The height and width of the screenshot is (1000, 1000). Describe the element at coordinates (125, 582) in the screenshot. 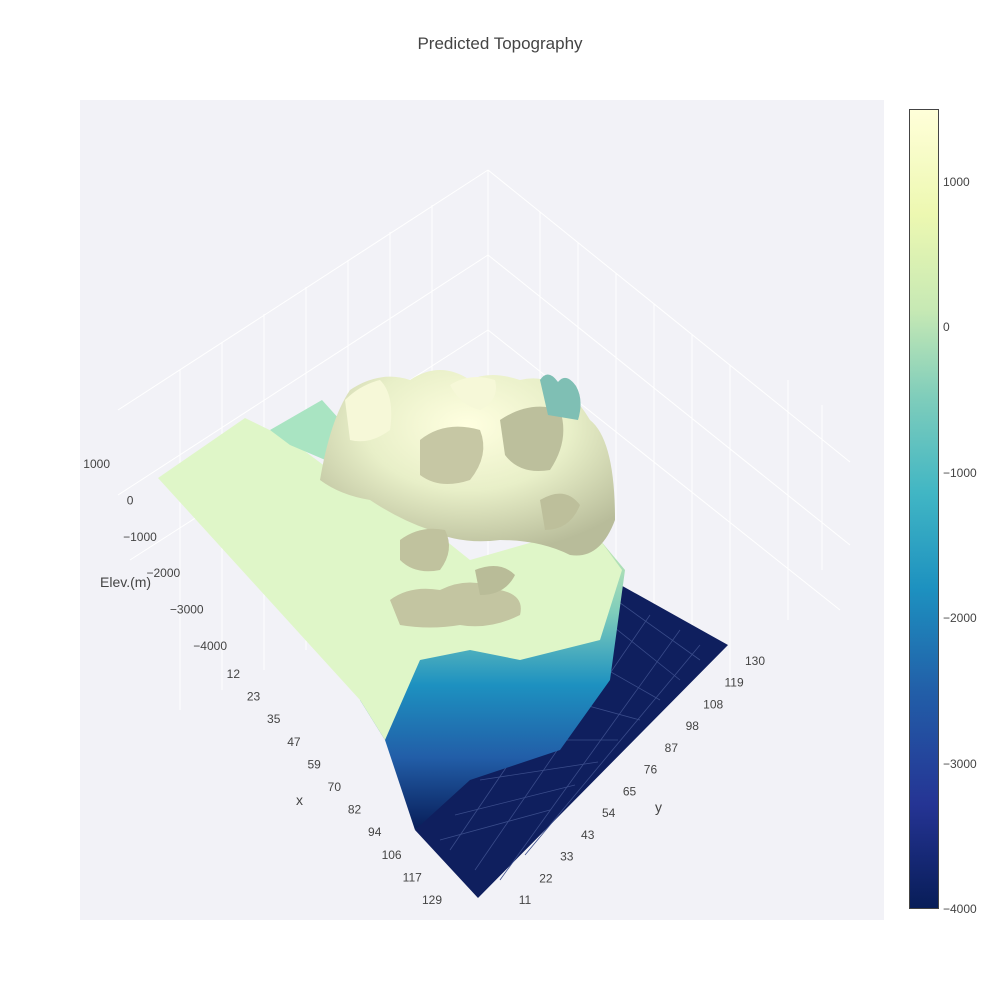

I see `z-axis-title: Elev.(m)` at that location.